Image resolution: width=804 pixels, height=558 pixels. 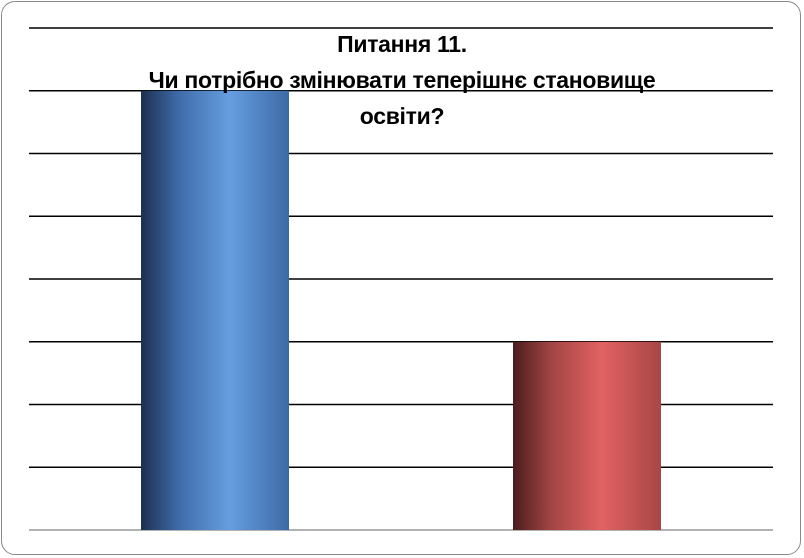 I want to click on title-line-3: освіти?, so click(x=402, y=116).